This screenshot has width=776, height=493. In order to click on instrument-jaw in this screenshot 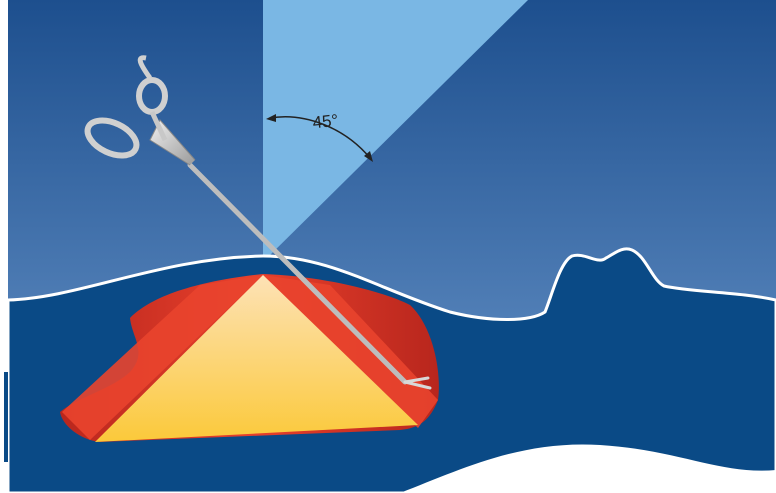, I will do `click(417, 383)`.